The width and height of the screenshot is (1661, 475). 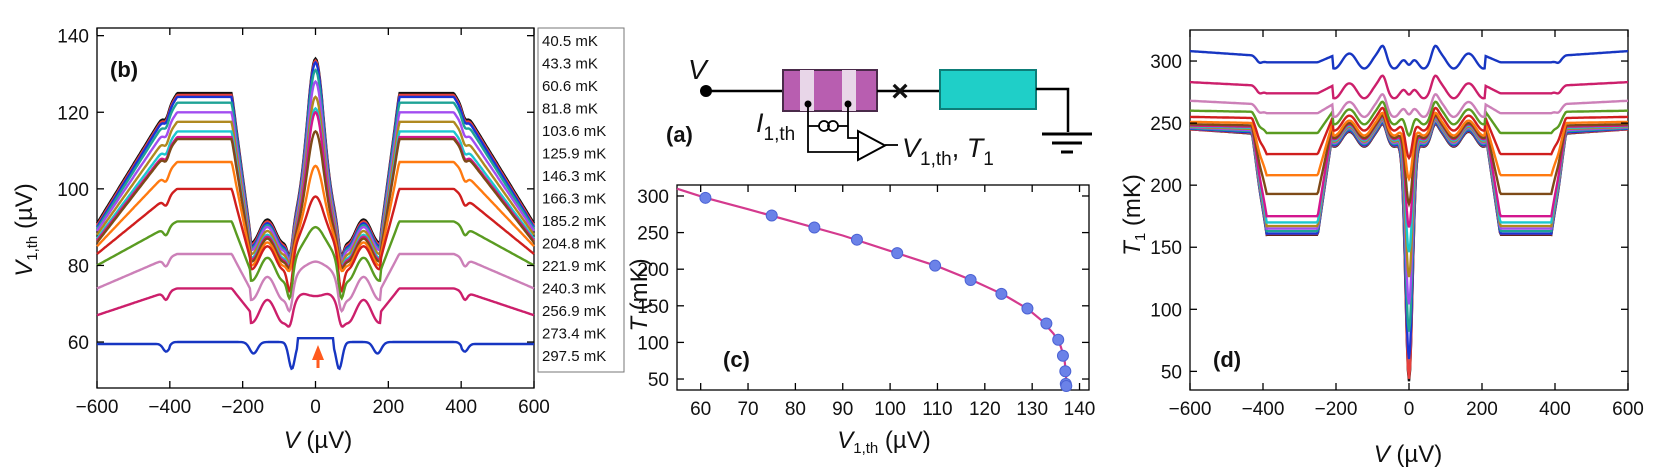 I want to click on x-tick-label: 140, so click(x=1080, y=409).